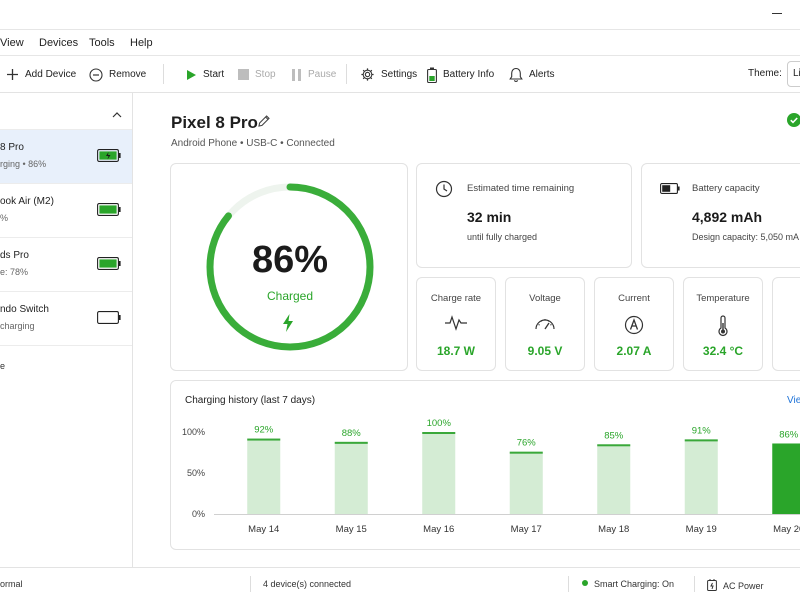  I want to click on x-tick-label: May 14, so click(263, 529).